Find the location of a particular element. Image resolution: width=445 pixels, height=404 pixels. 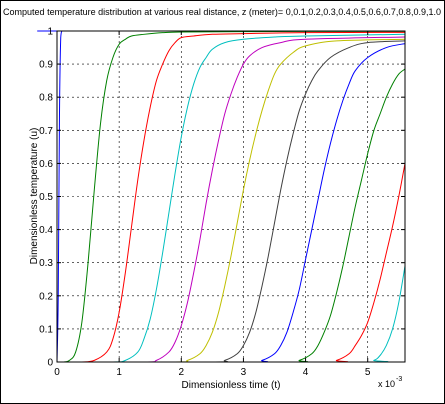

y-tick-label: 0.4 is located at coordinates (46, 230).